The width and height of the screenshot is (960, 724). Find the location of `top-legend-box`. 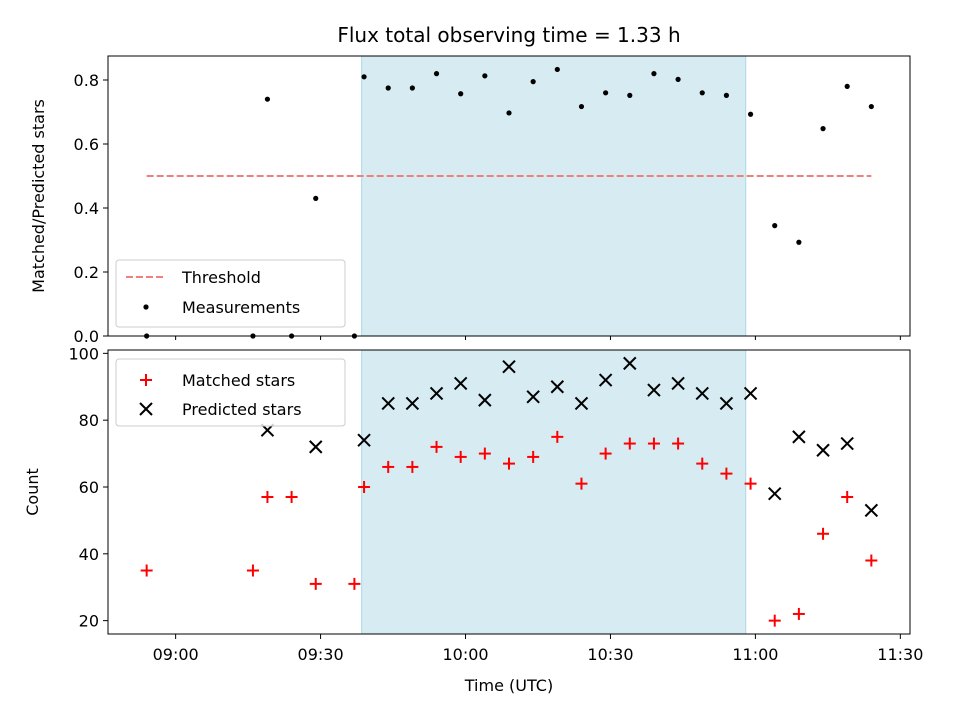

top-legend-box is located at coordinates (230, 293).